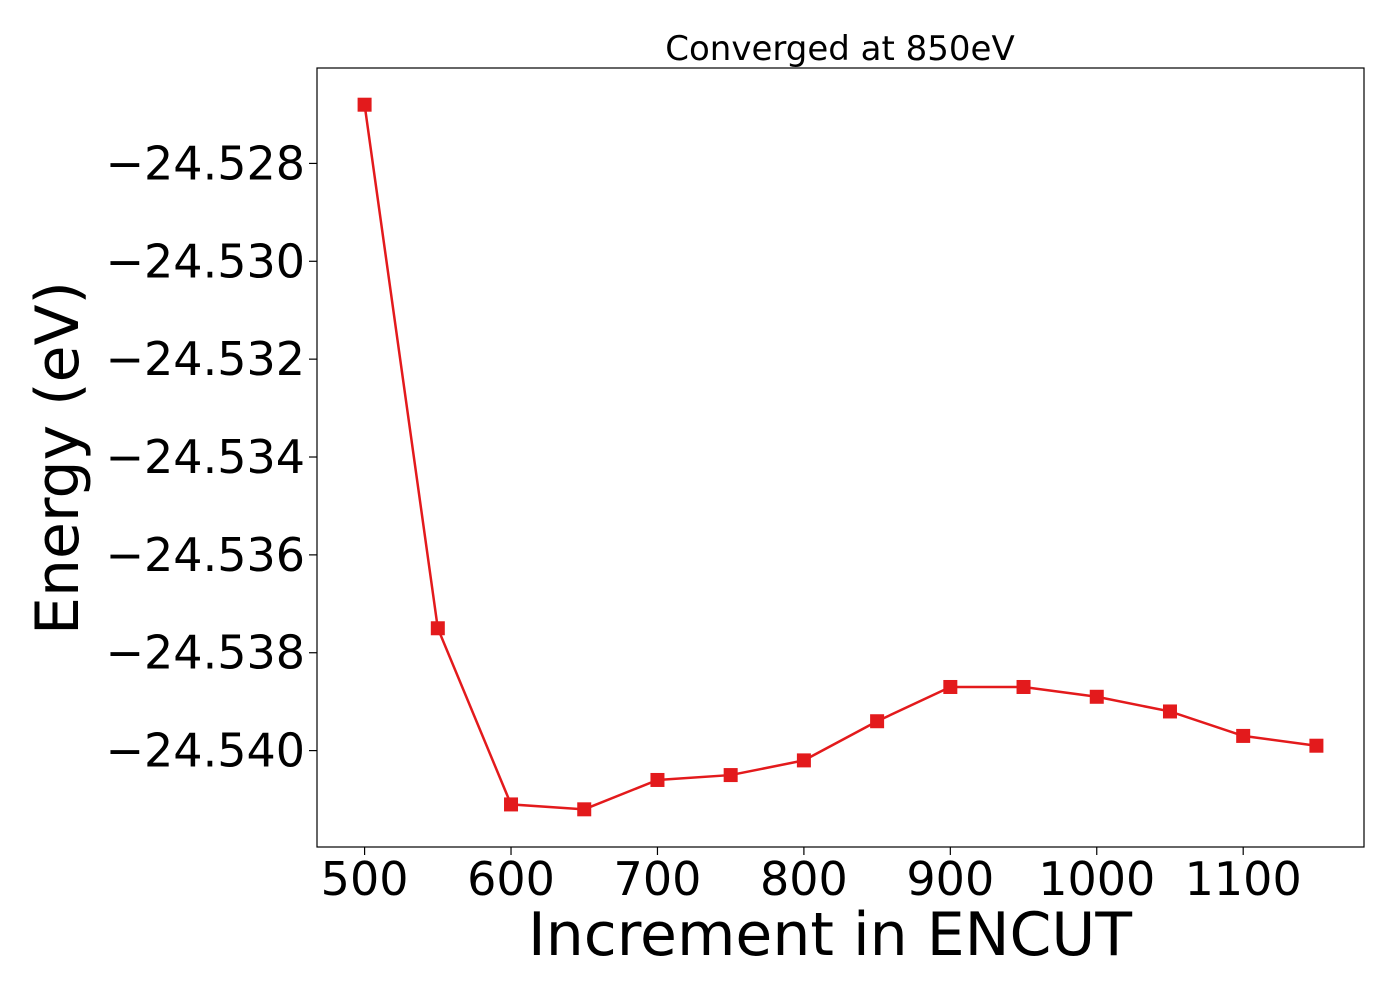 Image resolution: width=1400 pixels, height=1000 pixels. Describe the element at coordinates (206, 457) in the screenshot. I see `y-tick-label: −24.534` at that location.